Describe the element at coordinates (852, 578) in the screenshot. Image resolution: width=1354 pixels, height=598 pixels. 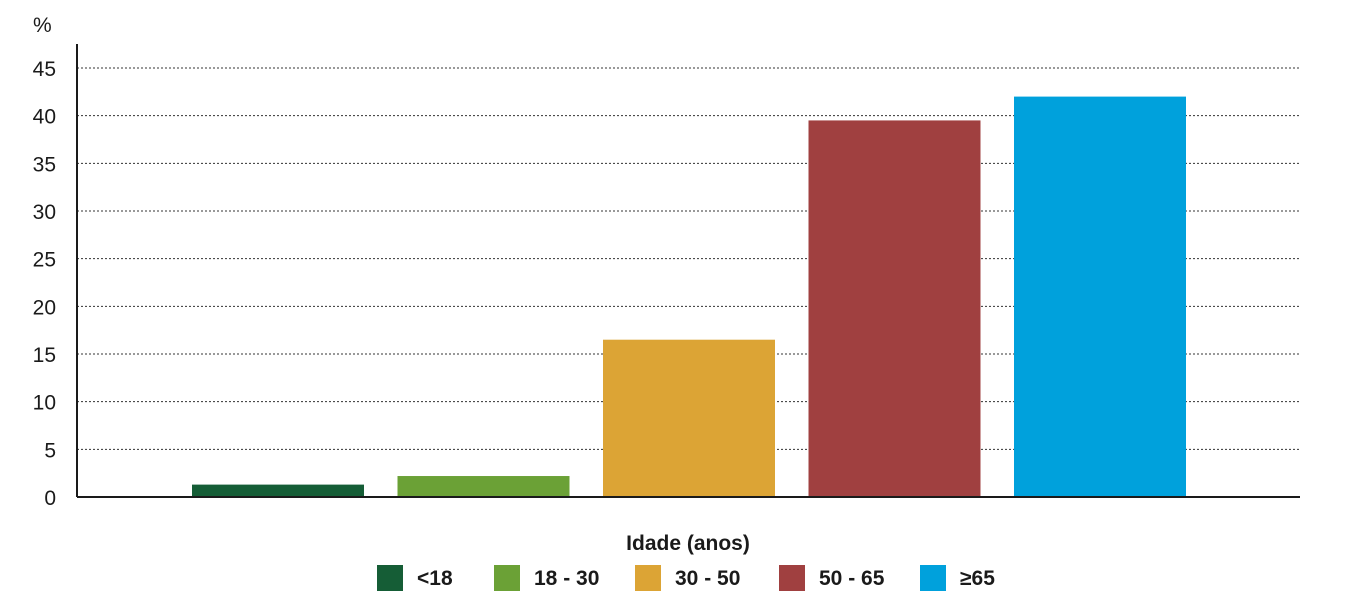
I see `legend-label: 50 - 65` at that location.